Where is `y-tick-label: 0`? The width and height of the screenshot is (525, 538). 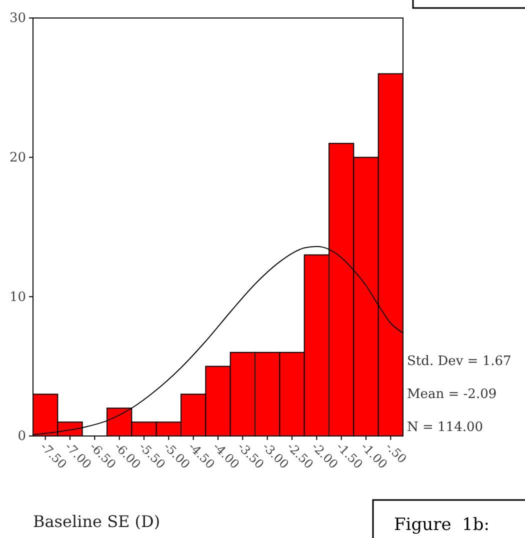 y-tick-label: 0 is located at coordinates (22, 436).